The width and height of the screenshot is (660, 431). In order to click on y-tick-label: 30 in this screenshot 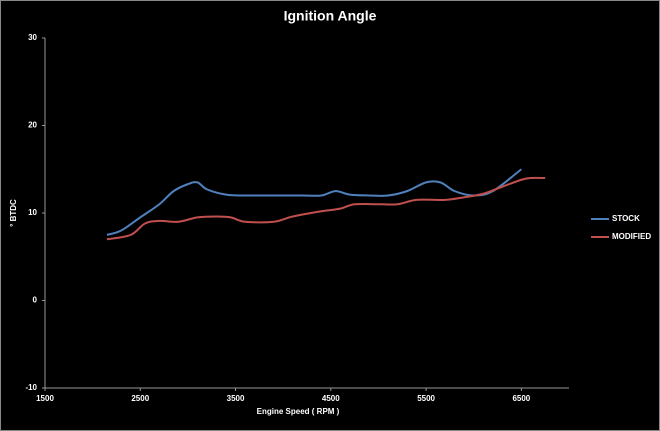, I will do `click(32, 37)`.